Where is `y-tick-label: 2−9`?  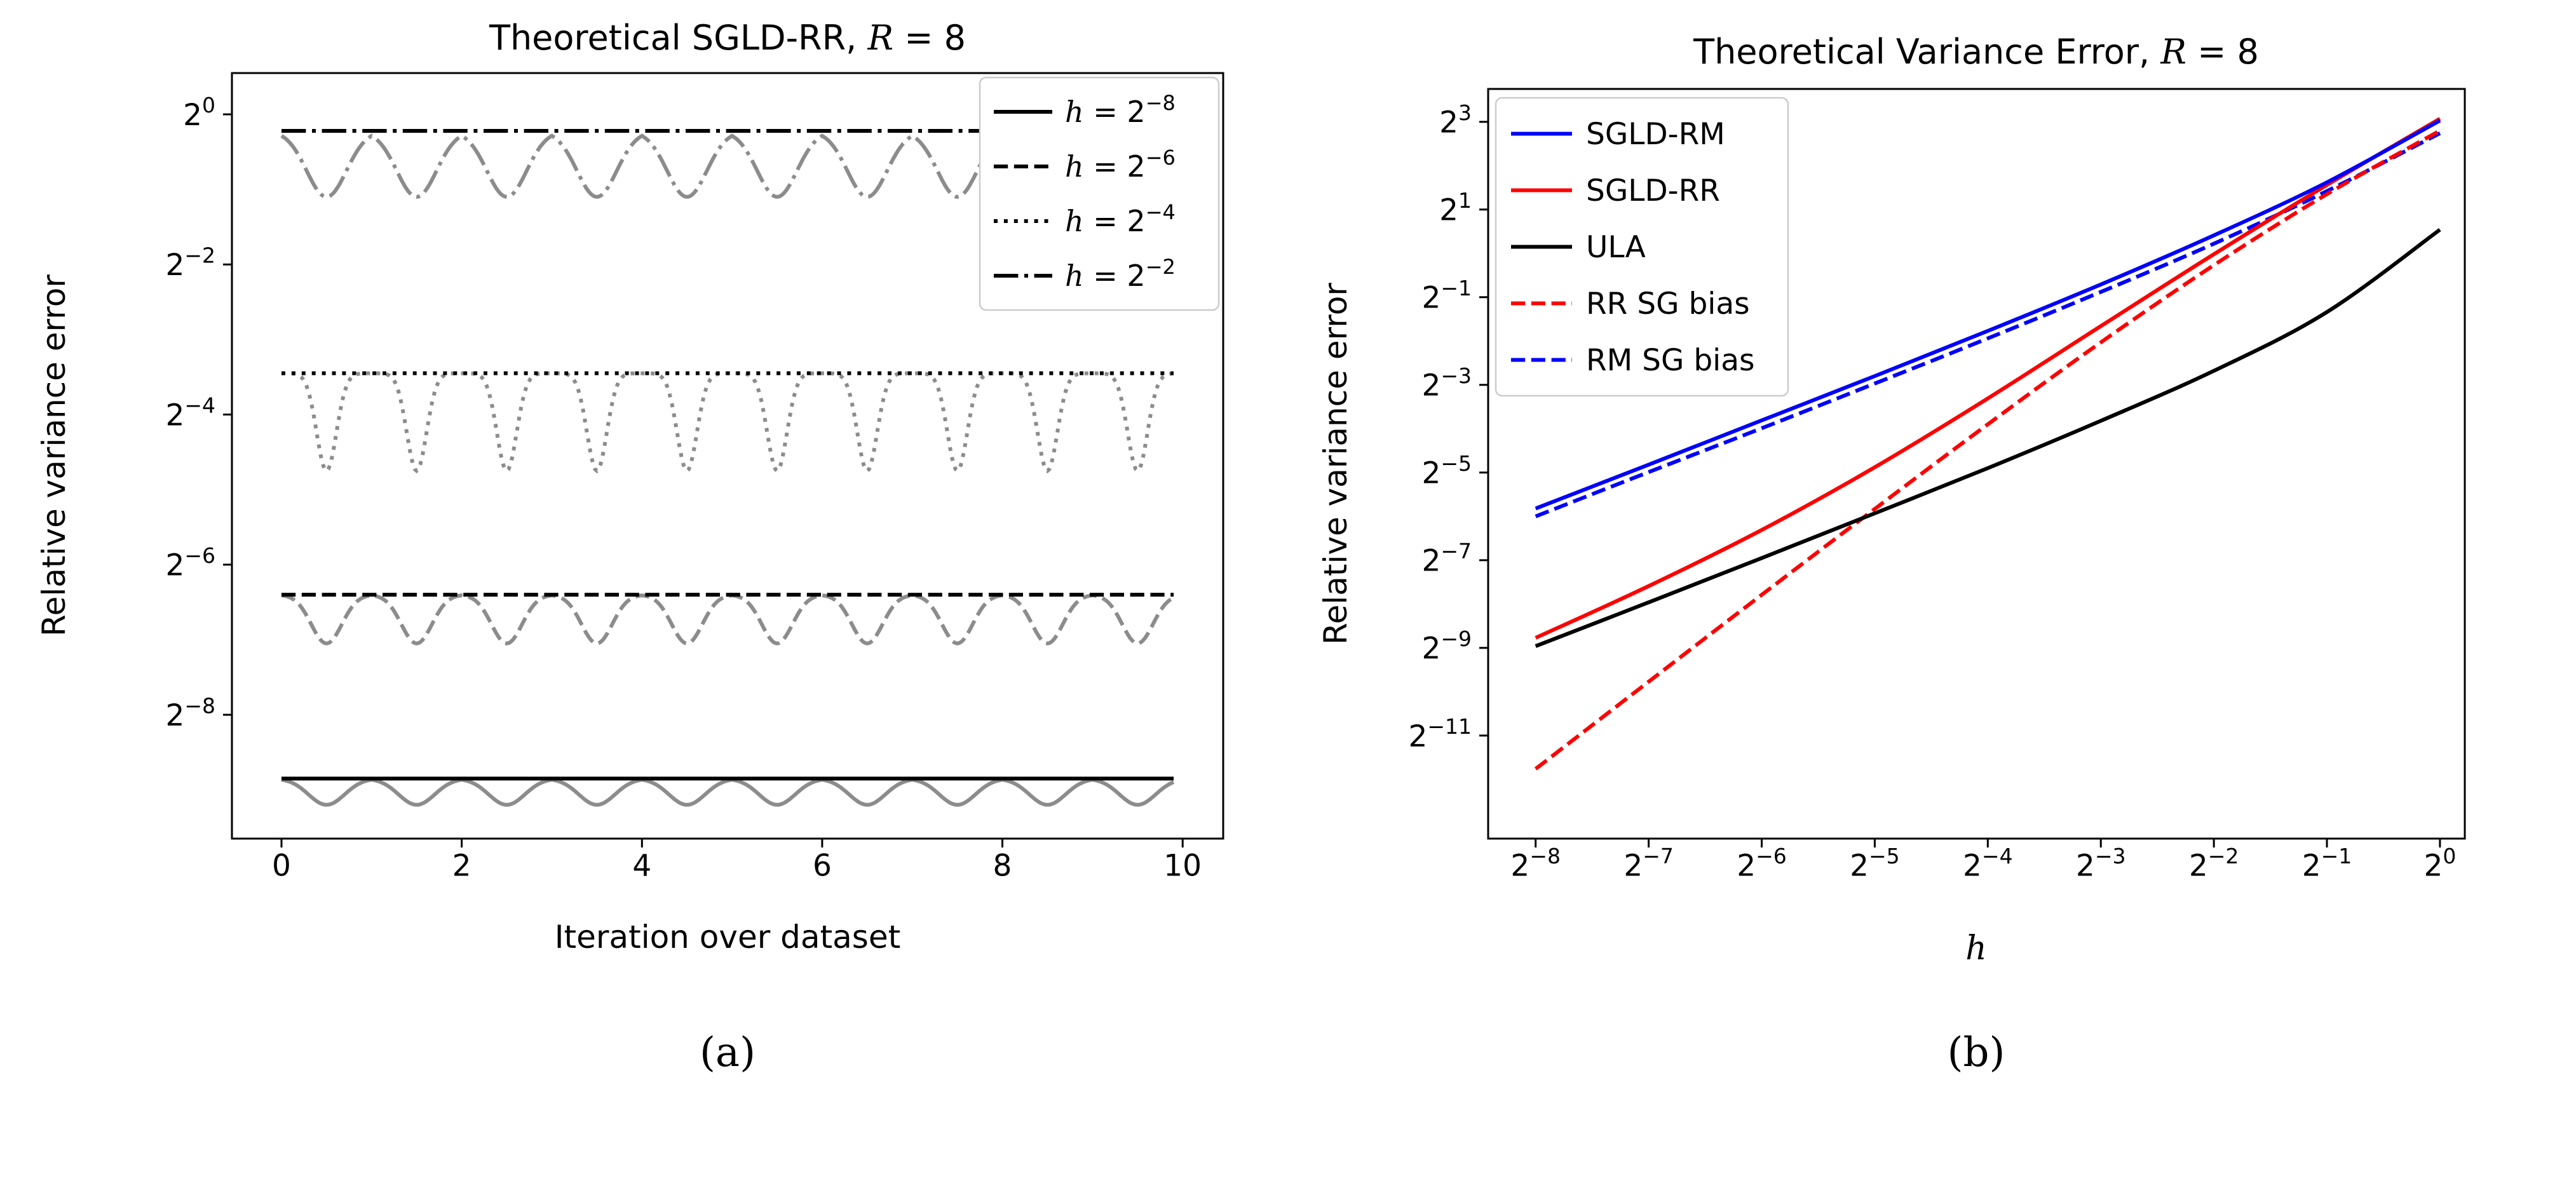 y-tick-label: 2−9 is located at coordinates (1447, 646).